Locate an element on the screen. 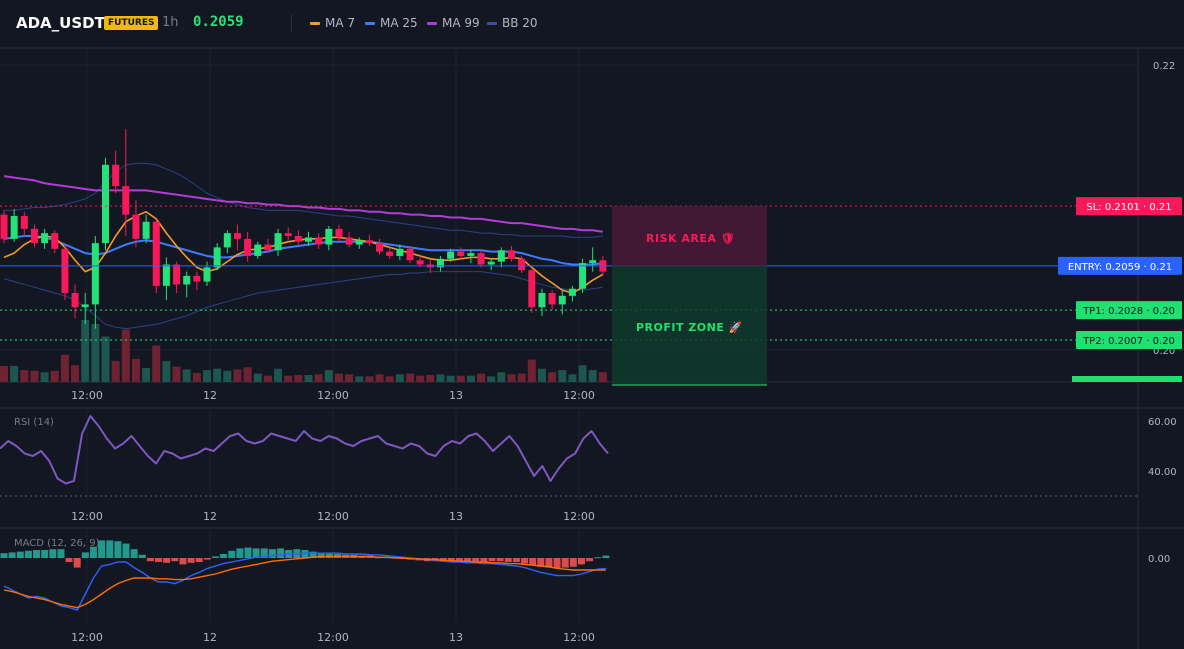 The height and width of the screenshot is (649, 1184). profit-zone is located at coordinates (689, 325).